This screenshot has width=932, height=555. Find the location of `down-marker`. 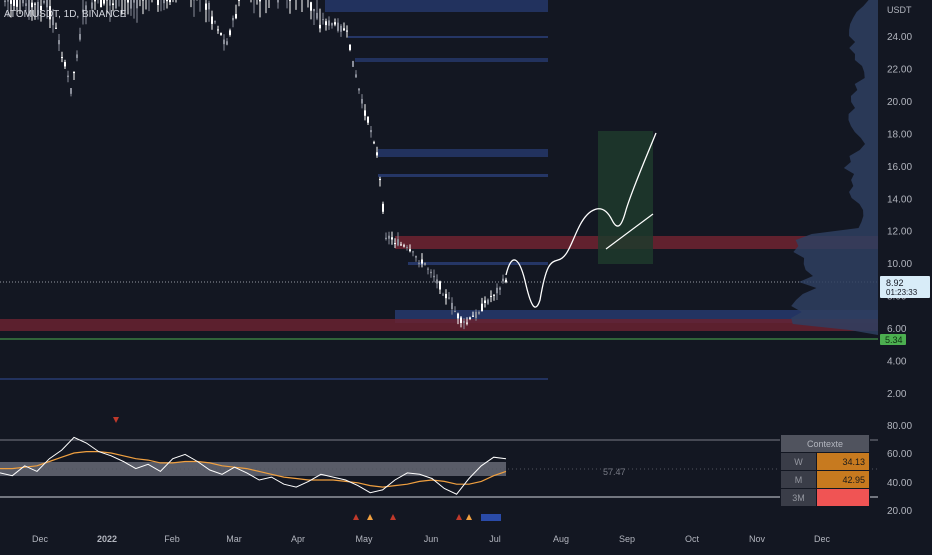

down-marker is located at coordinates (116, 420).